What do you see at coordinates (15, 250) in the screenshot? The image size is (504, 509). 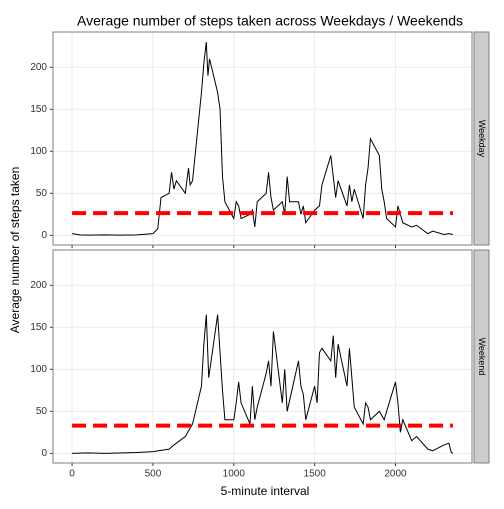 I see `y-axis-label: Average number of steps taken` at bounding box center [15, 250].